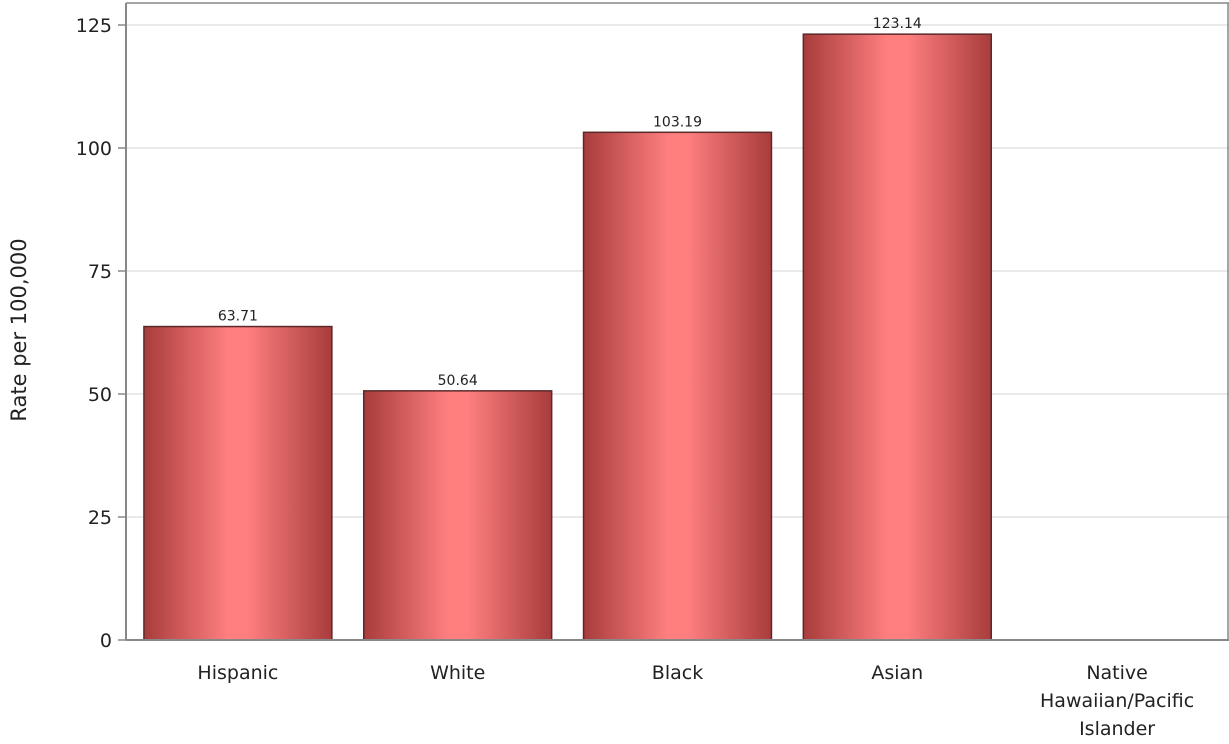 This screenshot has height=744, width=1229. I want to click on x-tick-label: Asian, so click(897, 673).